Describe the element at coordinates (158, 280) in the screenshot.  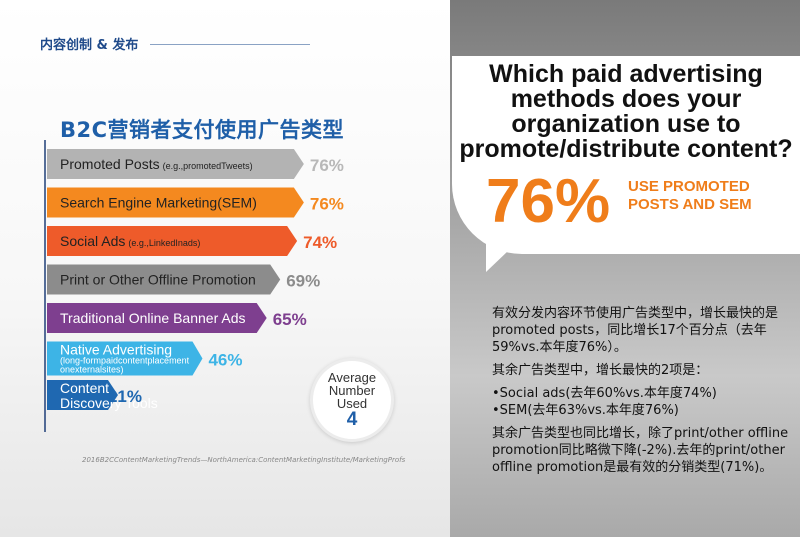
I see `bar-label-4: Print or Other Offline Promotion` at that location.